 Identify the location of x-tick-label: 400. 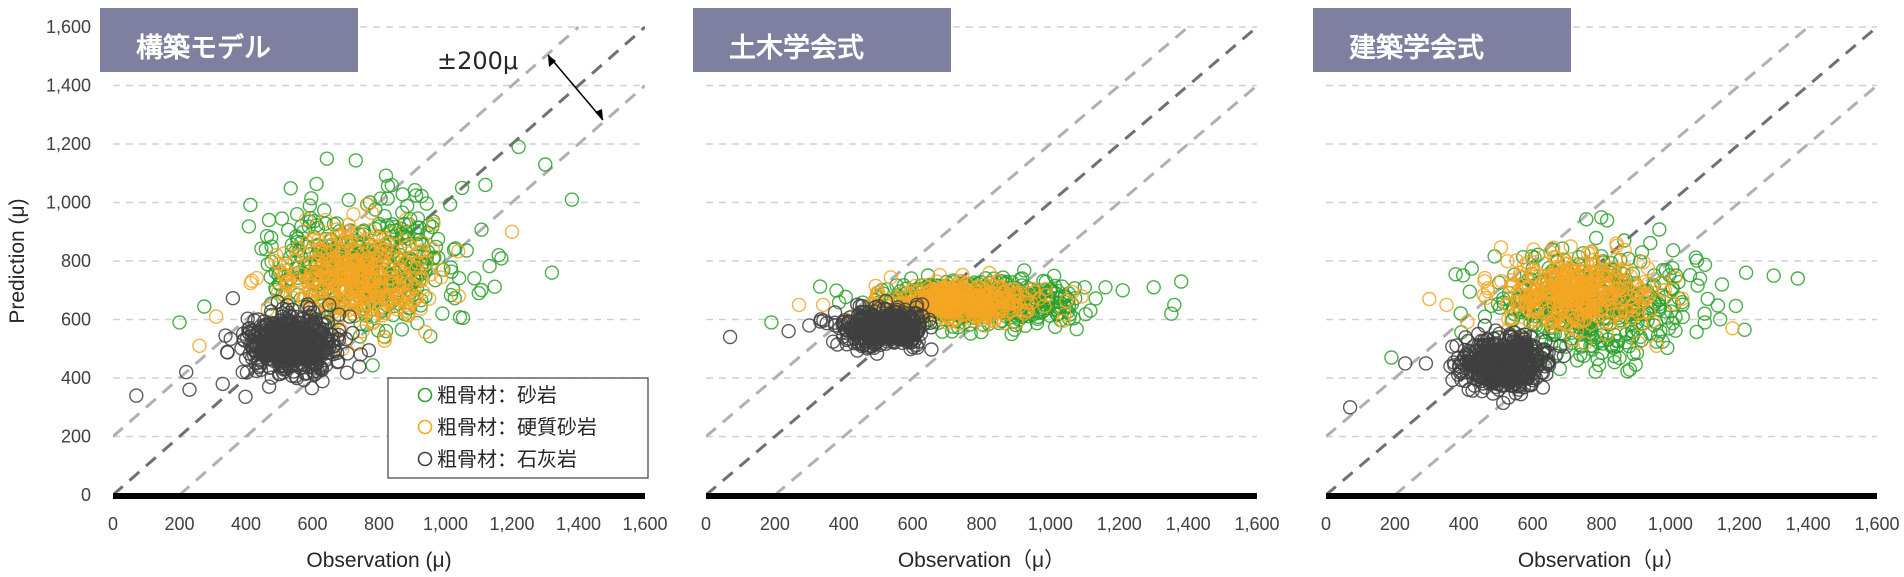
(844, 524).